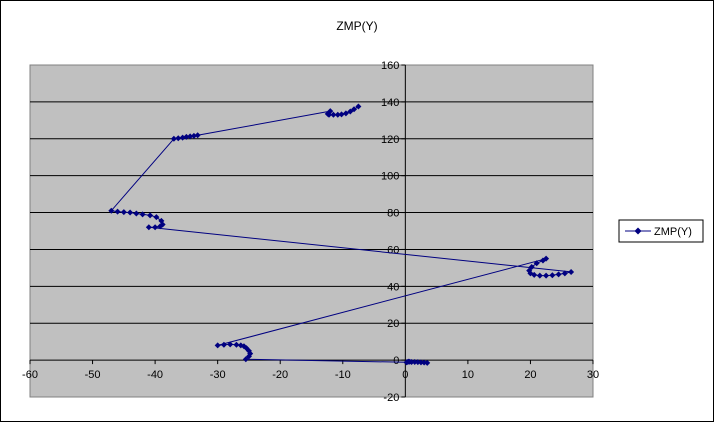 This screenshot has width=714, height=422. Describe the element at coordinates (218, 375) in the screenshot. I see `x-tick-label: -30` at that location.